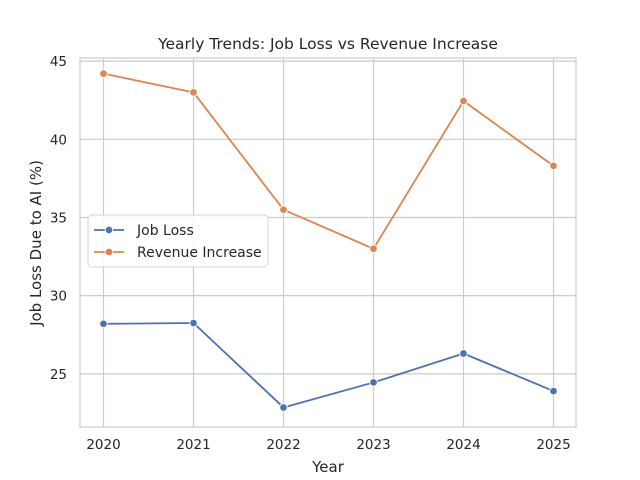  What do you see at coordinates (58, 62) in the screenshot?
I see `y-tick-label: 45` at bounding box center [58, 62].